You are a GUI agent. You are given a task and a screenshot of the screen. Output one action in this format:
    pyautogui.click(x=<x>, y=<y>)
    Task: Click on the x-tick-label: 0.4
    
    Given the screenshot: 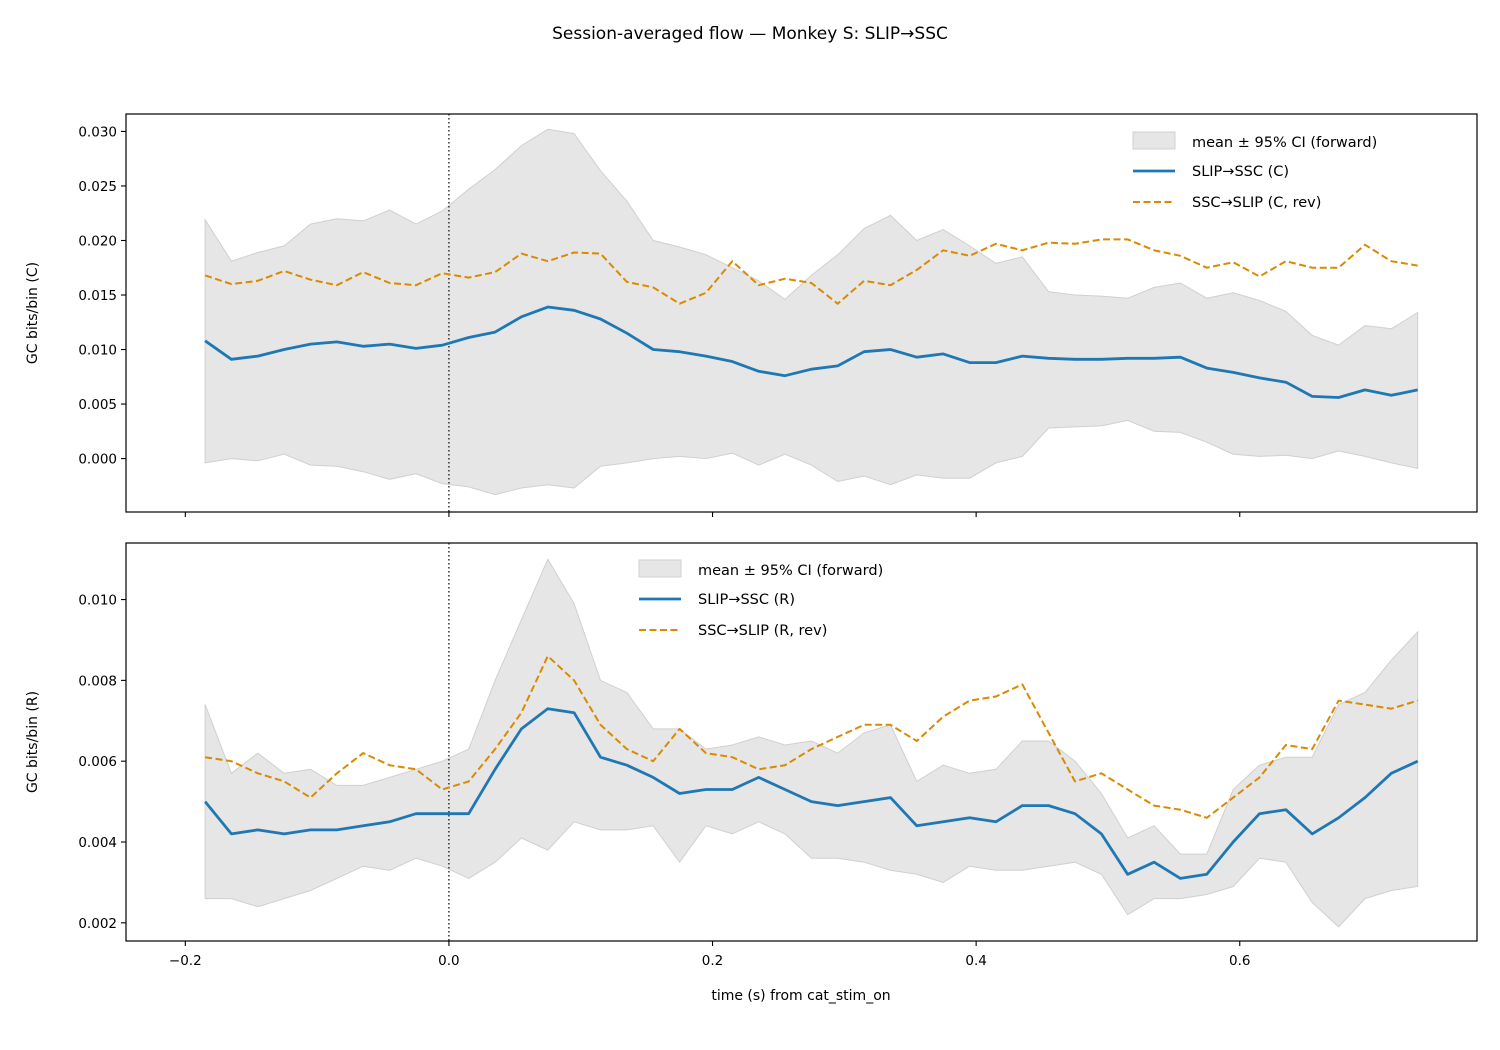 What is the action you would take?
    pyautogui.click(x=975, y=961)
    